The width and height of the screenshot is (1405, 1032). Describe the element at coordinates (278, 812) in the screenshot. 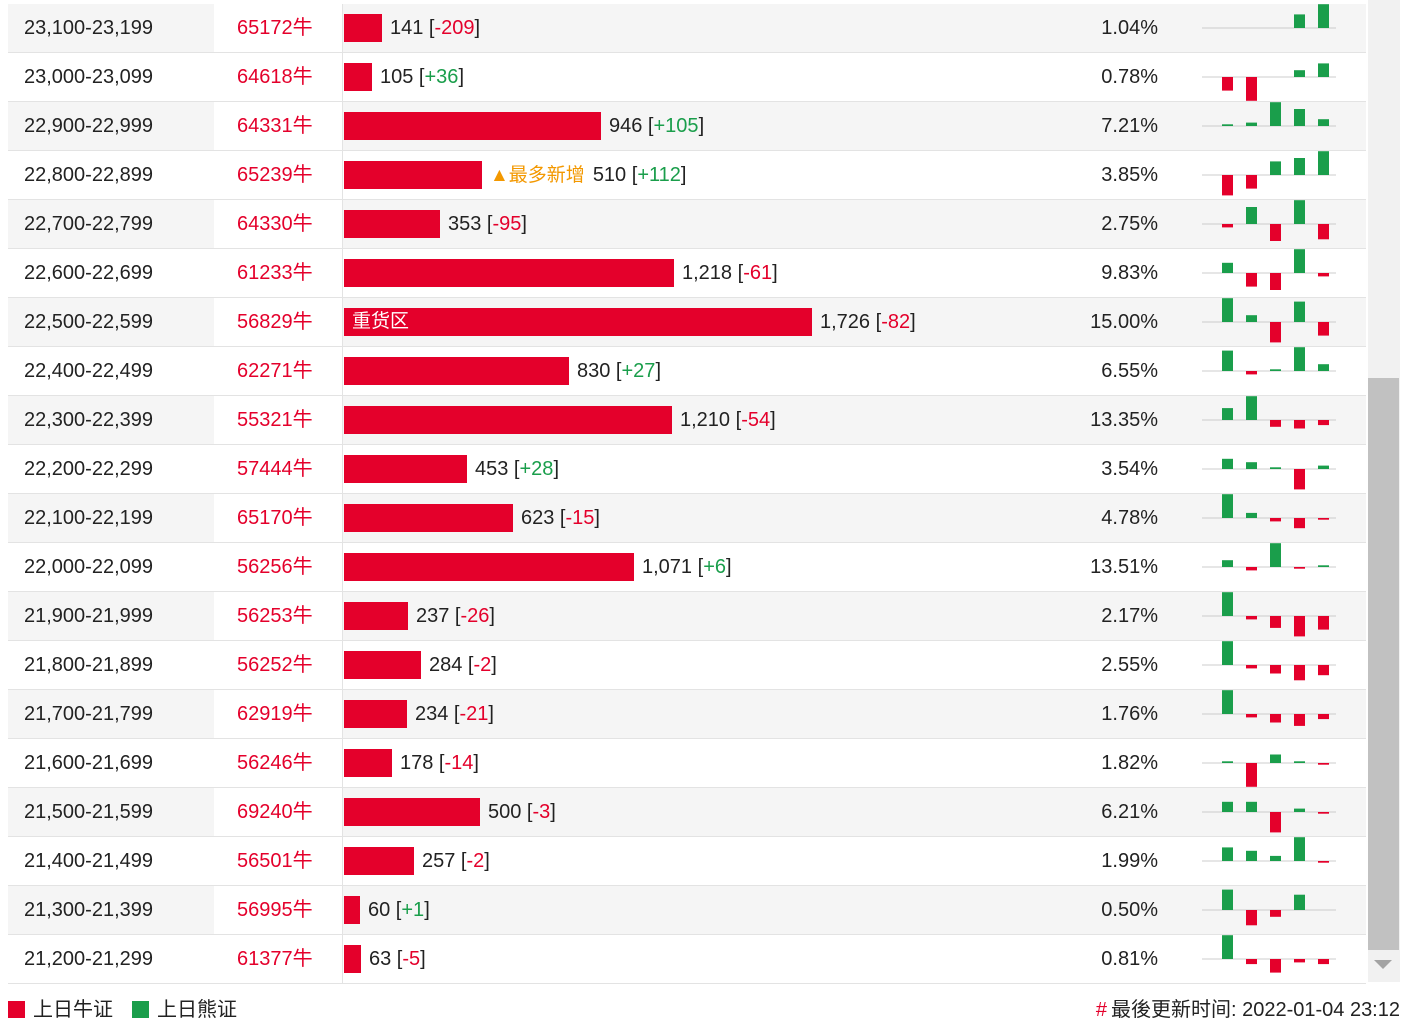

I see `cbbc-code-link: 69240牛` at that location.